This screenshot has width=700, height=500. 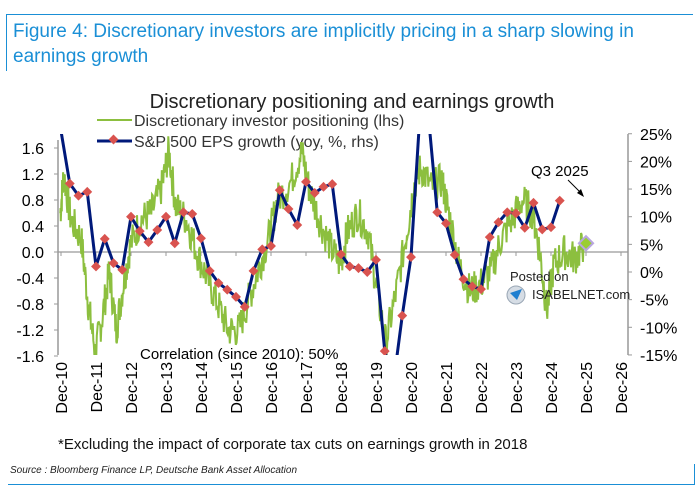 I want to click on right-tick-label: 25%, so click(x=656, y=135).